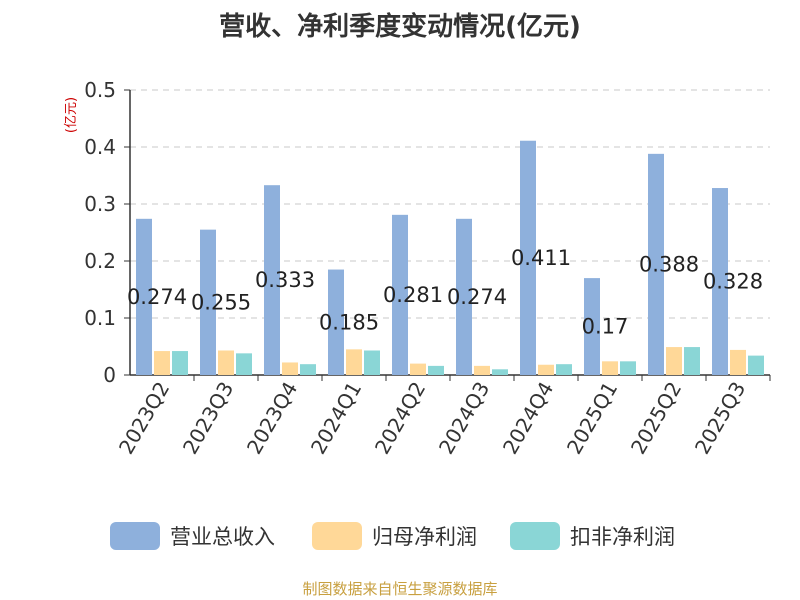  I want to click on legend-label: 营业总收入, so click(222, 537).